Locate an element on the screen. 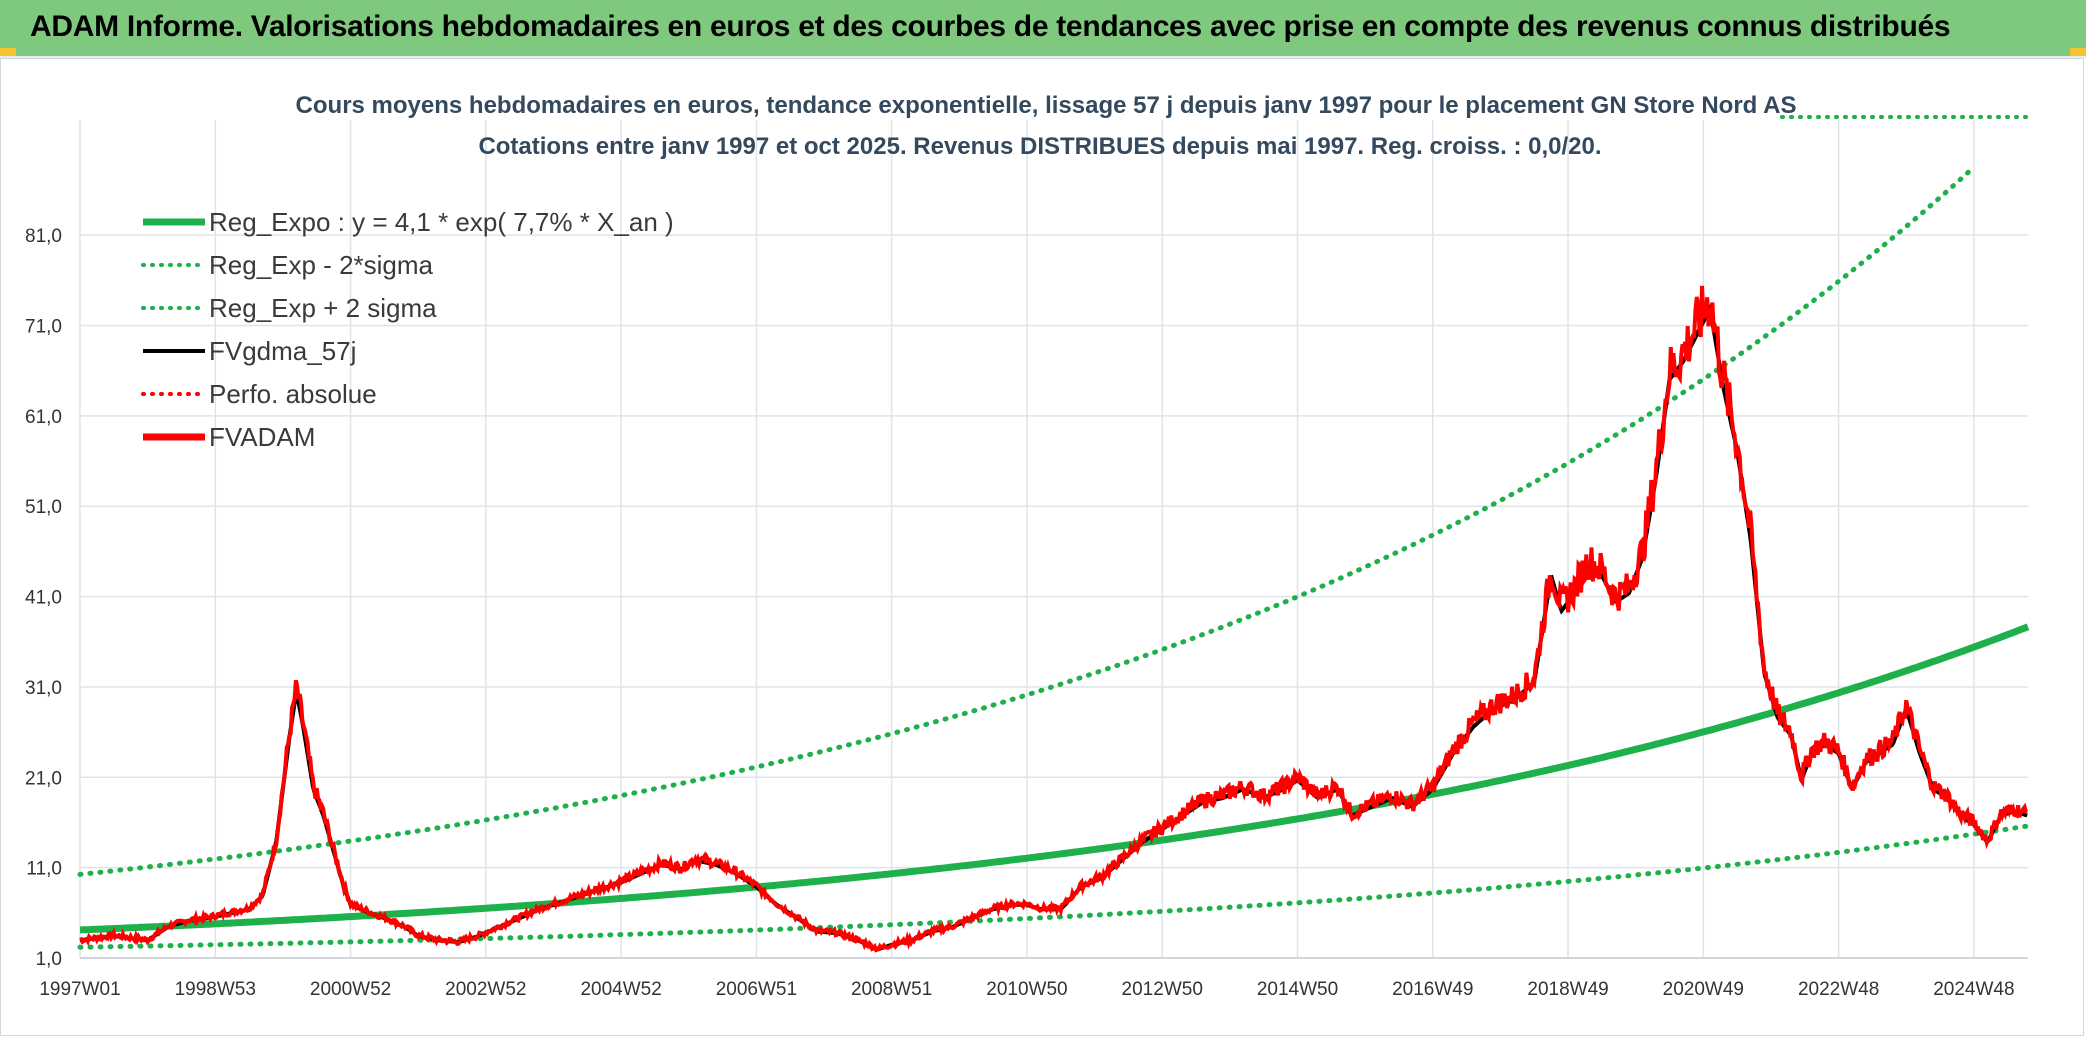 The image size is (2086, 1037). y-tick-label: 1,0 is located at coordinates (49, 959).